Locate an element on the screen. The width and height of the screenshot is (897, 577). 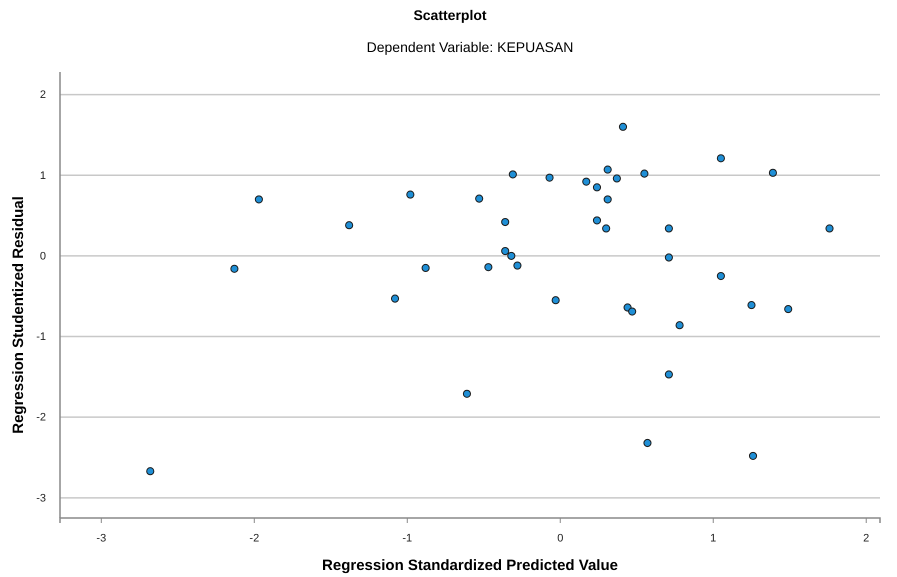
chart-subtitle: Dependent Variable: KEPUASAN is located at coordinates (470, 47).